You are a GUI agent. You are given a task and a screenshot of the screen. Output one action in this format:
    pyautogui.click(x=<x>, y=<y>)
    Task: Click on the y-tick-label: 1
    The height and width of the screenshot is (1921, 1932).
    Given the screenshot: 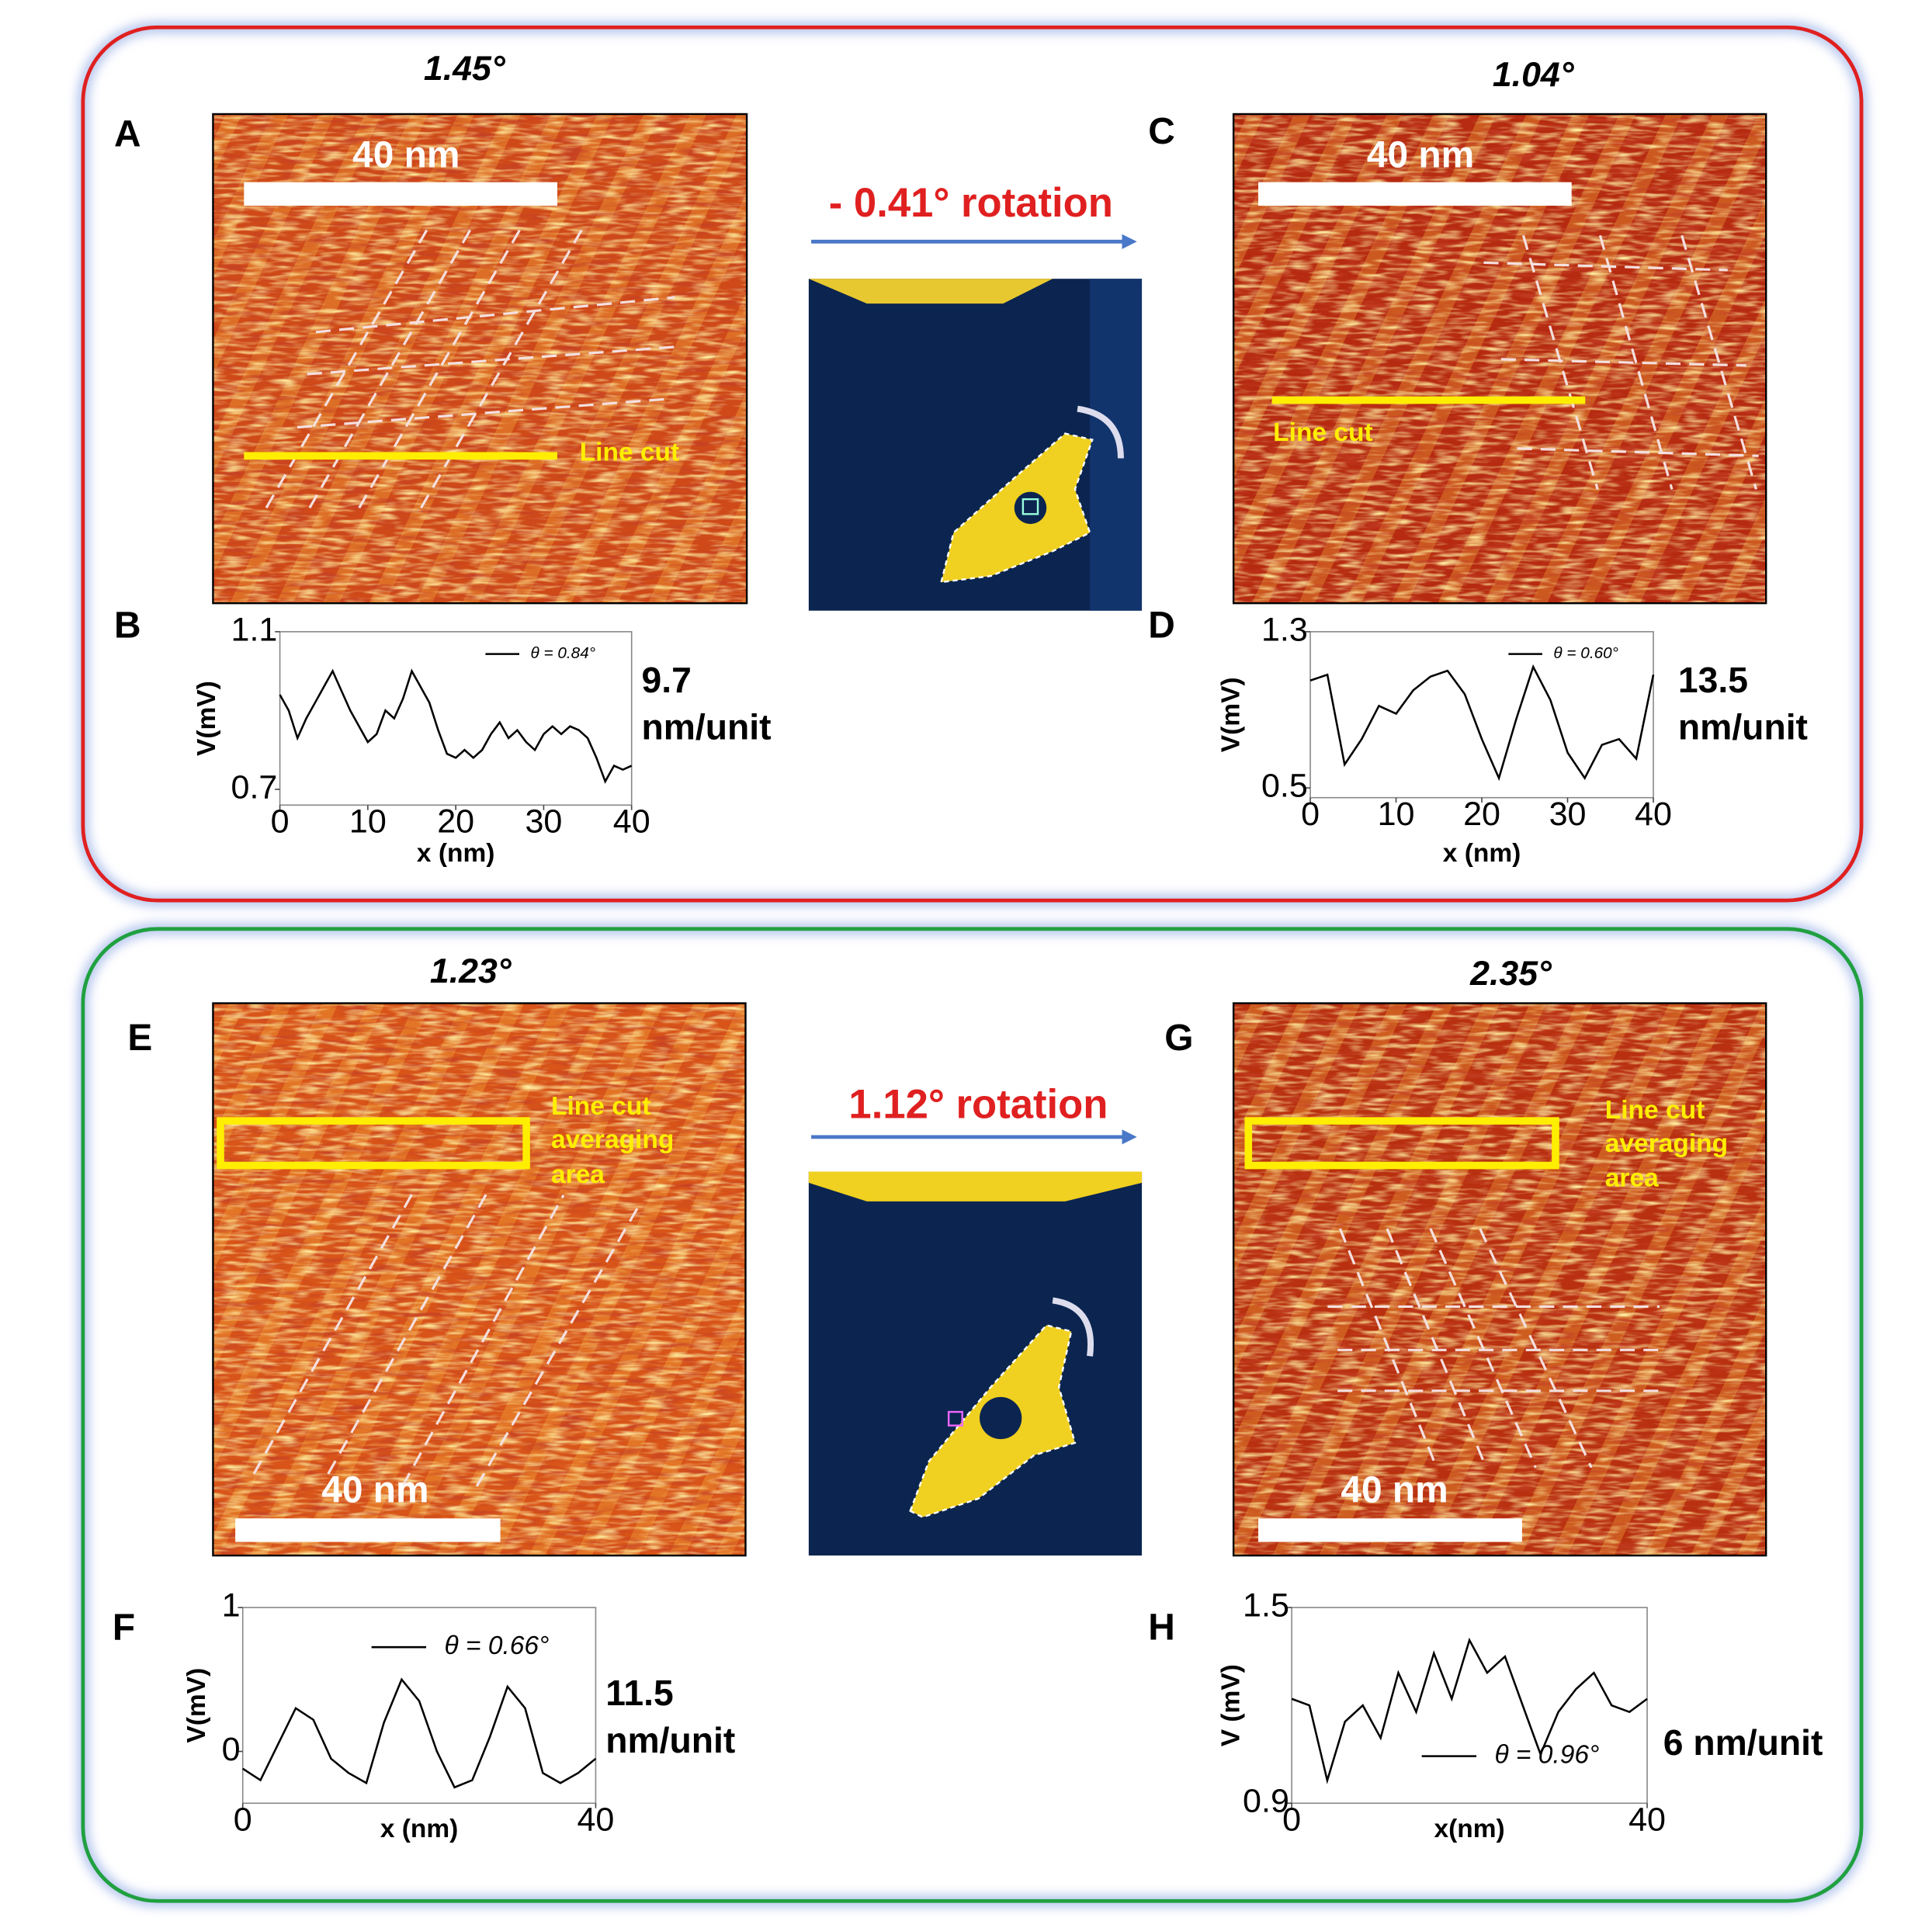 What is the action you would take?
    pyautogui.click(x=231, y=1606)
    